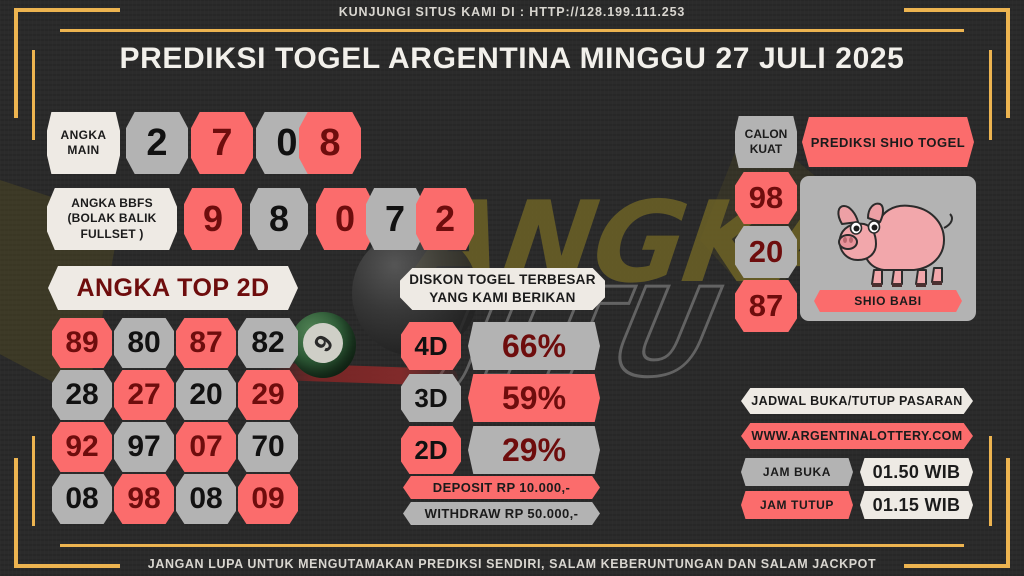 The image size is (1024, 576). Describe the element at coordinates (916, 505) in the screenshot. I see `jam-tutup-value: 01.15 WIB` at that location.